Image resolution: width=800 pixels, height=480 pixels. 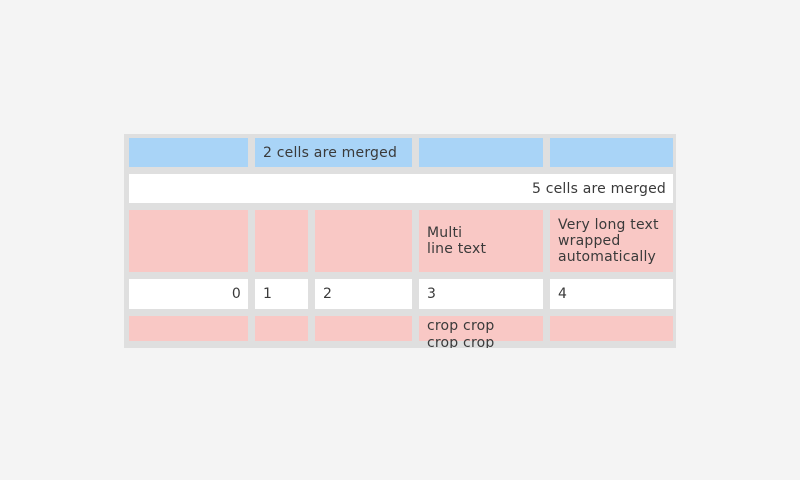 I want to click on cell-r1c1, so click(x=188, y=152).